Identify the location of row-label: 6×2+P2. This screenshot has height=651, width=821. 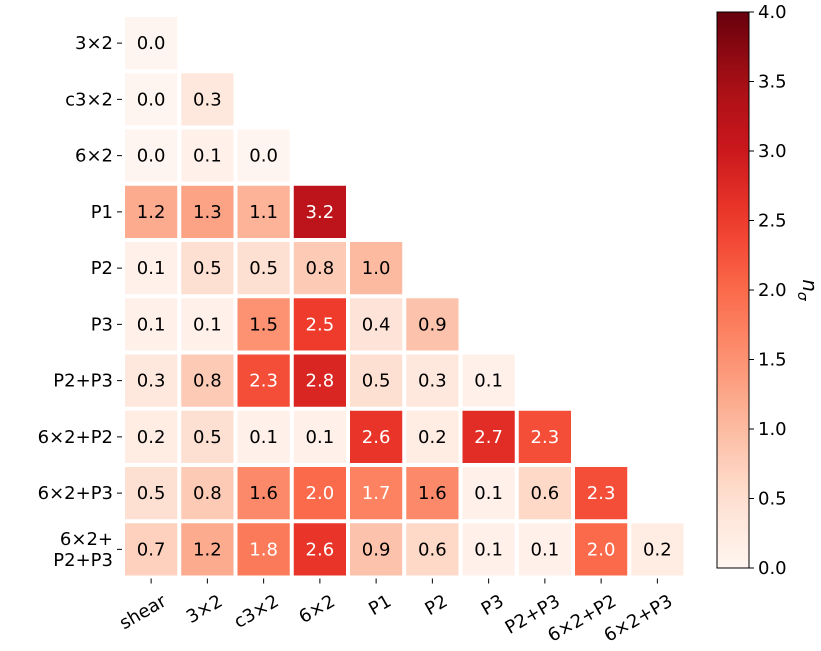
(75, 437).